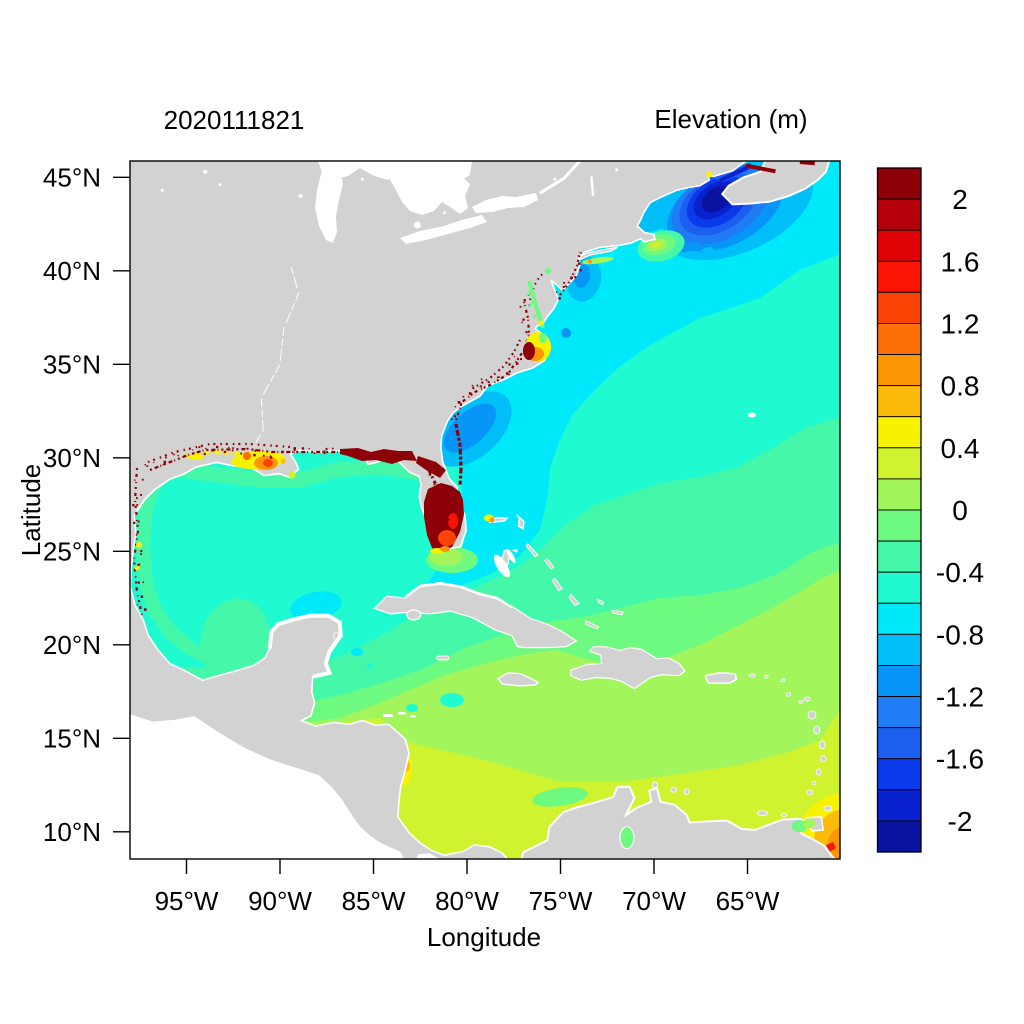 This screenshot has width=1024, height=1024. Describe the element at coordinates (960, 634) in the screenshot. I see `svg-text: -0.8` at that location.